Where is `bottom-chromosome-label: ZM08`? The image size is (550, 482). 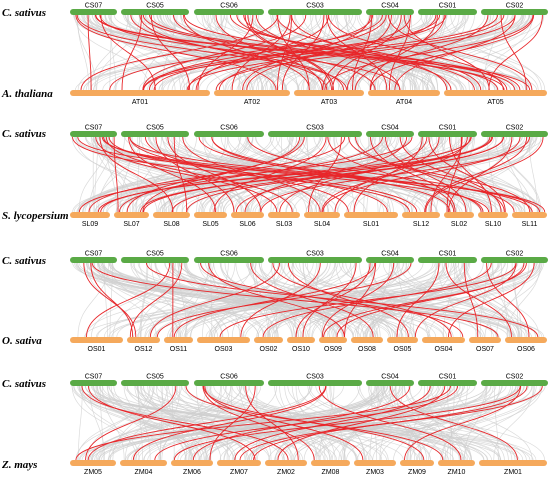 bottom-chromosome-label: ZM08 is located at coordinates (331, 472).